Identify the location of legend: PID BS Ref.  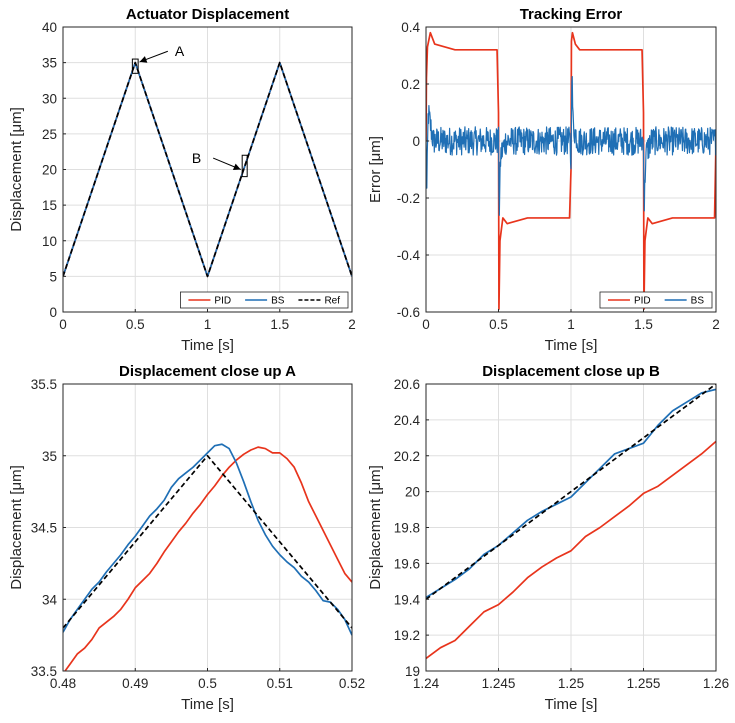
(264, 300).